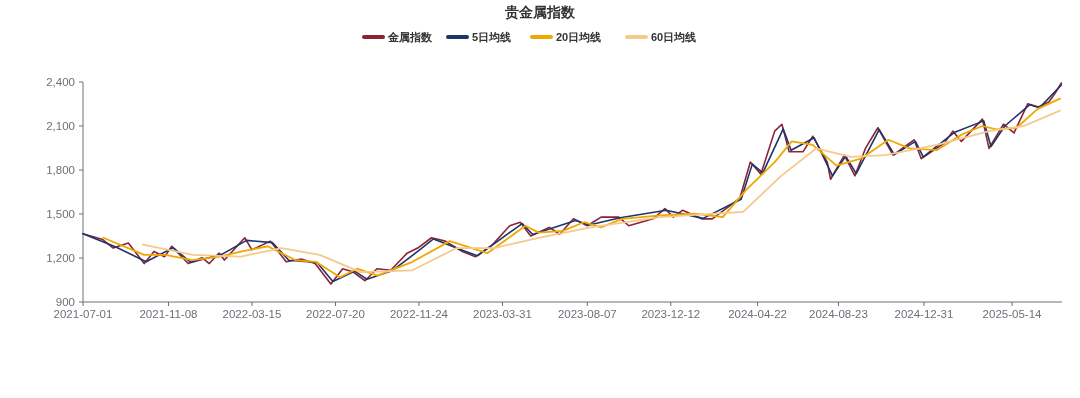  Describe the element at coordinates (579, 37) in the screenshot. I see `legend-label: 20日均线` at that location.